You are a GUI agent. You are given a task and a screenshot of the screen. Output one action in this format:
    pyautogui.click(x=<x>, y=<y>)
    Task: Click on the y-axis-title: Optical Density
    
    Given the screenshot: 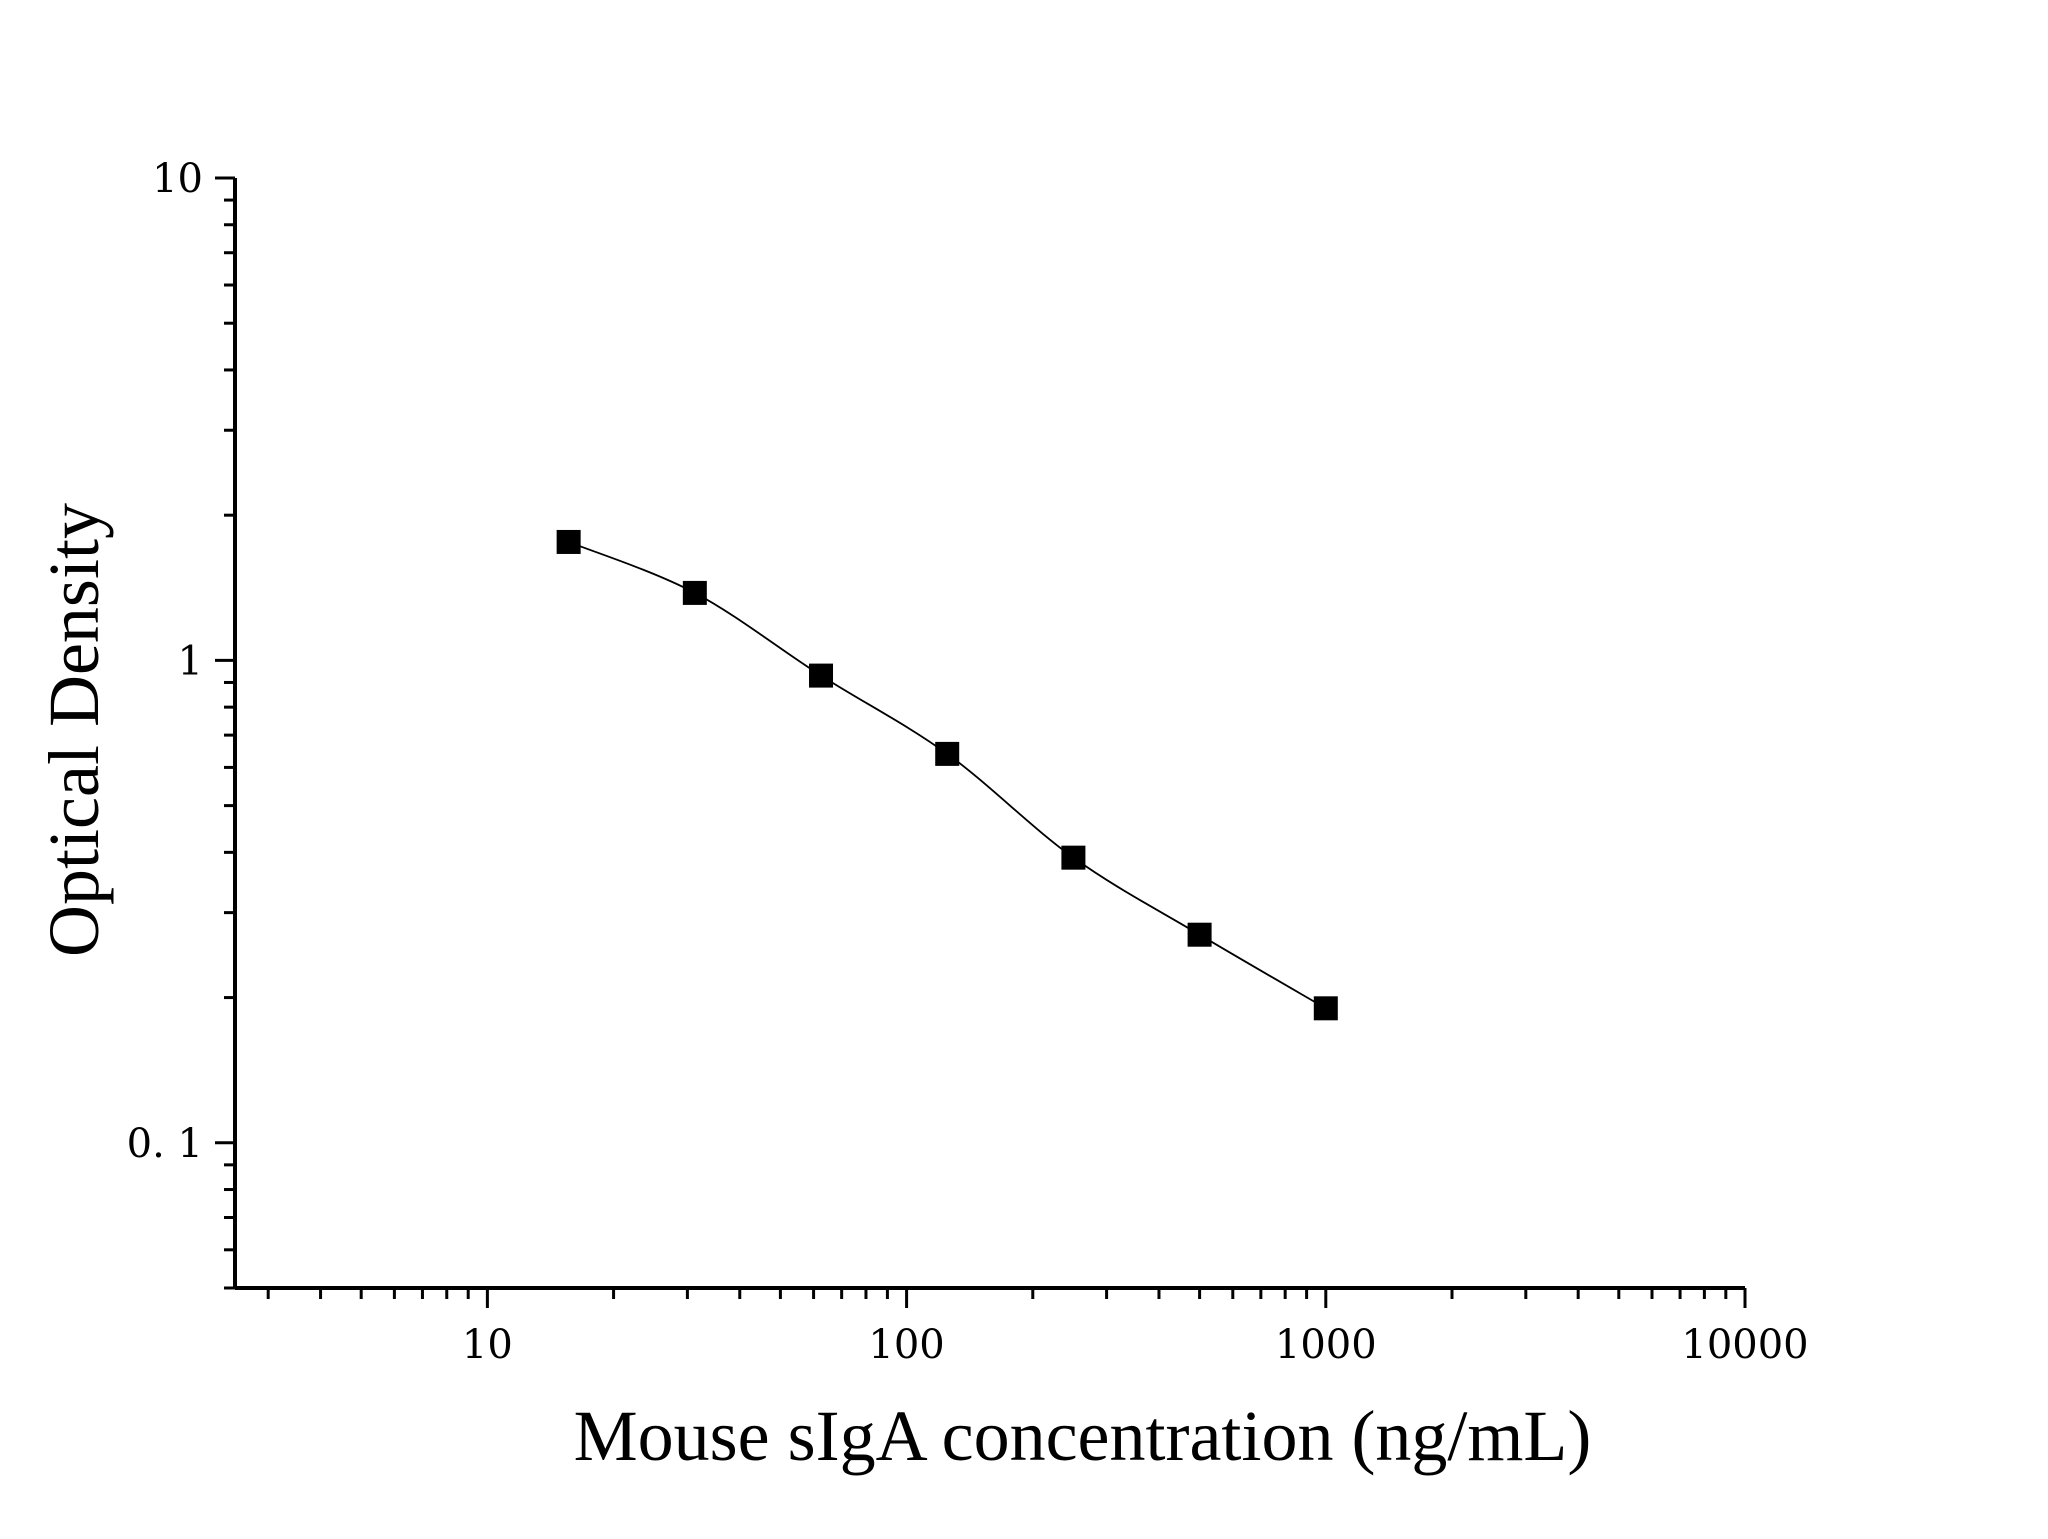 What is the action you would take?
    pyautogui.click(x=74, y=730)
    